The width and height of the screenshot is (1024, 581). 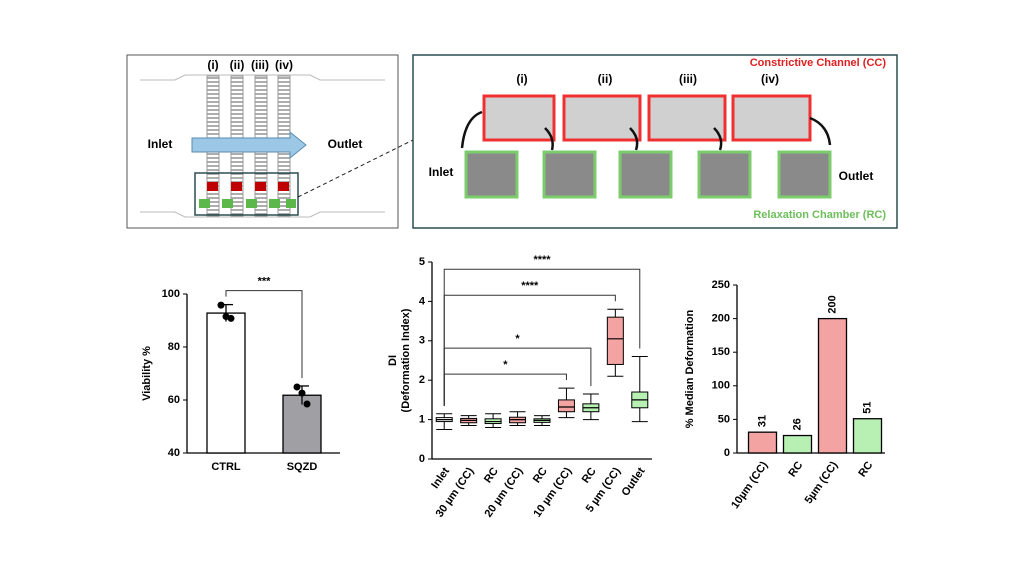 What do you see at coordinates (797, 424) in the screenshot?
I see `value-label: 26` at bounding box center [797, 424].